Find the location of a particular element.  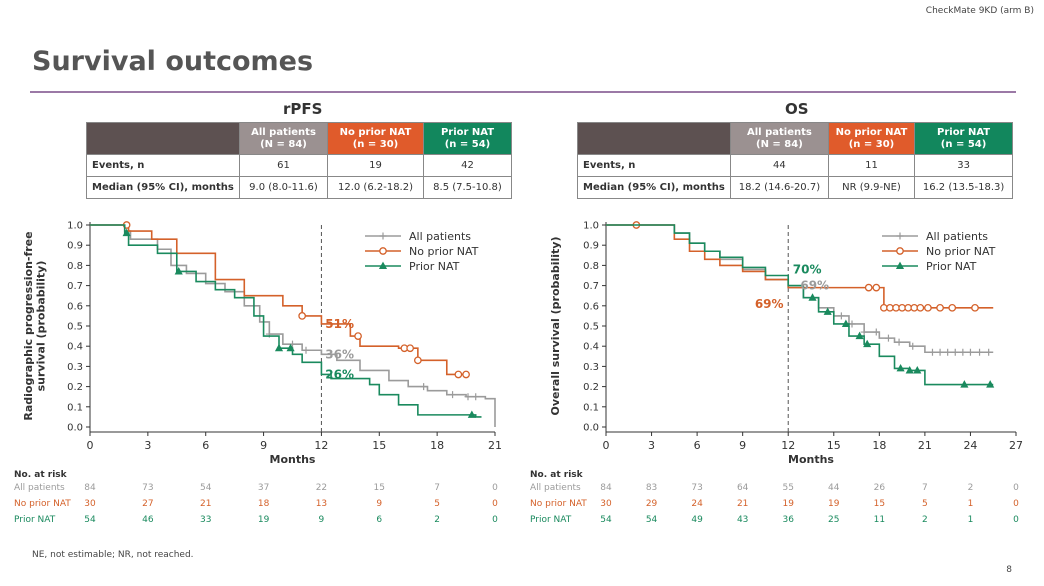

at-risk-value: 44 is located at coordinates (834, 488).